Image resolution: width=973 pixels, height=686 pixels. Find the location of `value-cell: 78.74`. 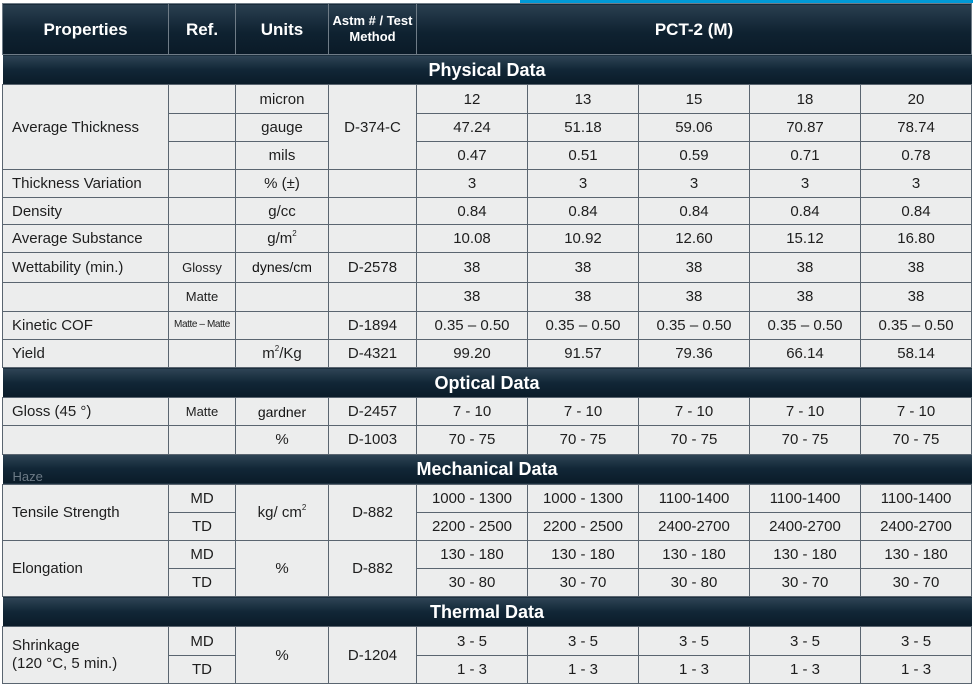

value-cell: 78.74 is located at coordinates (916, 127).